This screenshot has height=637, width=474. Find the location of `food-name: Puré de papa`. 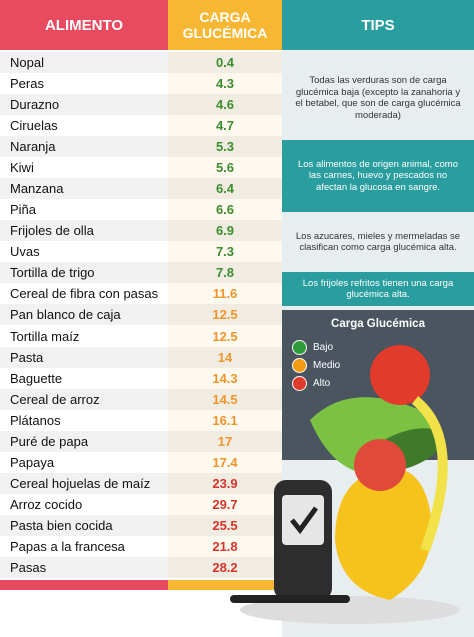

food-name: Puré de papa is located at coordinates (49, 441).